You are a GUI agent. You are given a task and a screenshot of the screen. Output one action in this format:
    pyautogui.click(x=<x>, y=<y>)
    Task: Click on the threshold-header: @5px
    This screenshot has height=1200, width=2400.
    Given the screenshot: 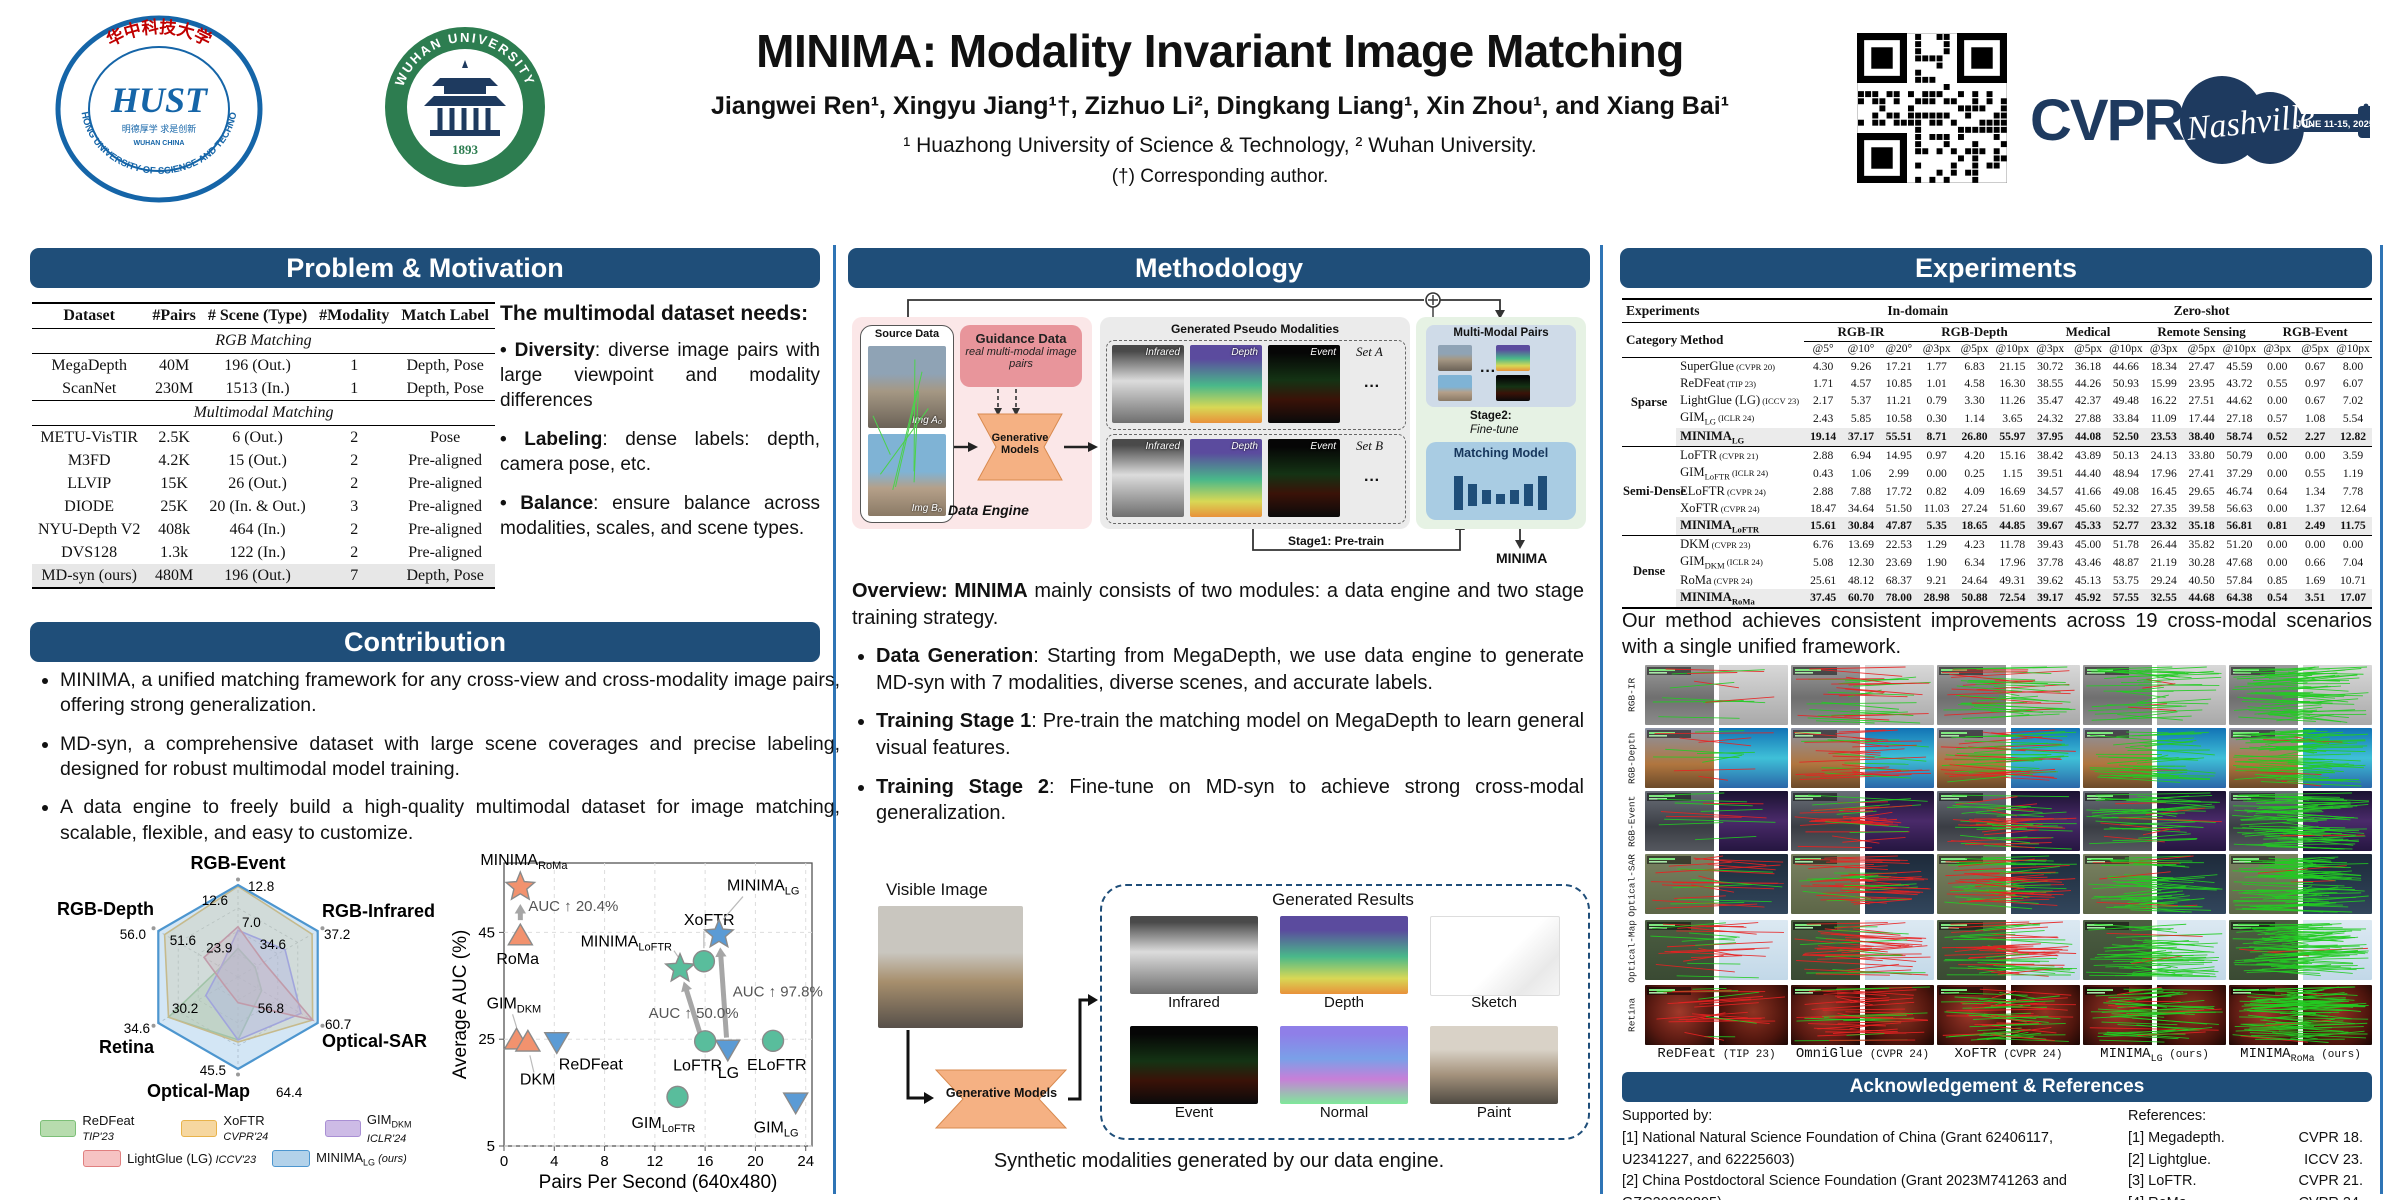 What is the action you would take?
    pyautogui.click(x=2088, y=349)
    